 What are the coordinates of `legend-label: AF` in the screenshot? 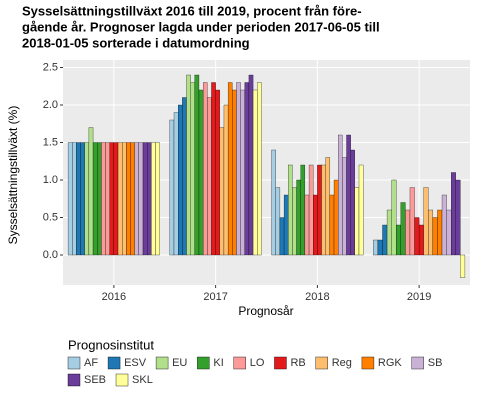 It's located at (91, 363).